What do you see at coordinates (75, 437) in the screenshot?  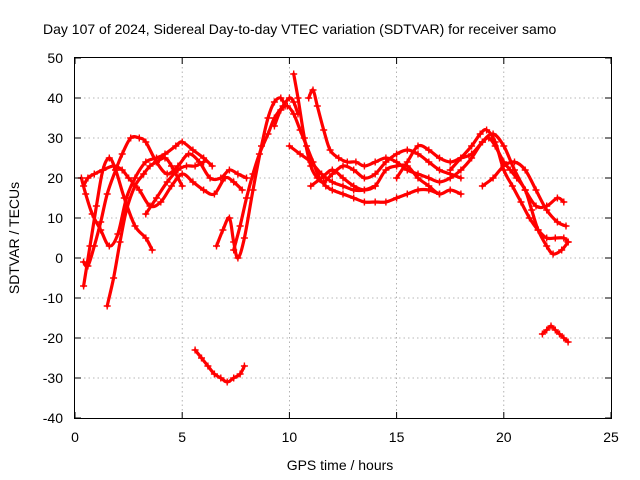 I see `x-tick-label-0: 0` at bounding box center [75, 437].